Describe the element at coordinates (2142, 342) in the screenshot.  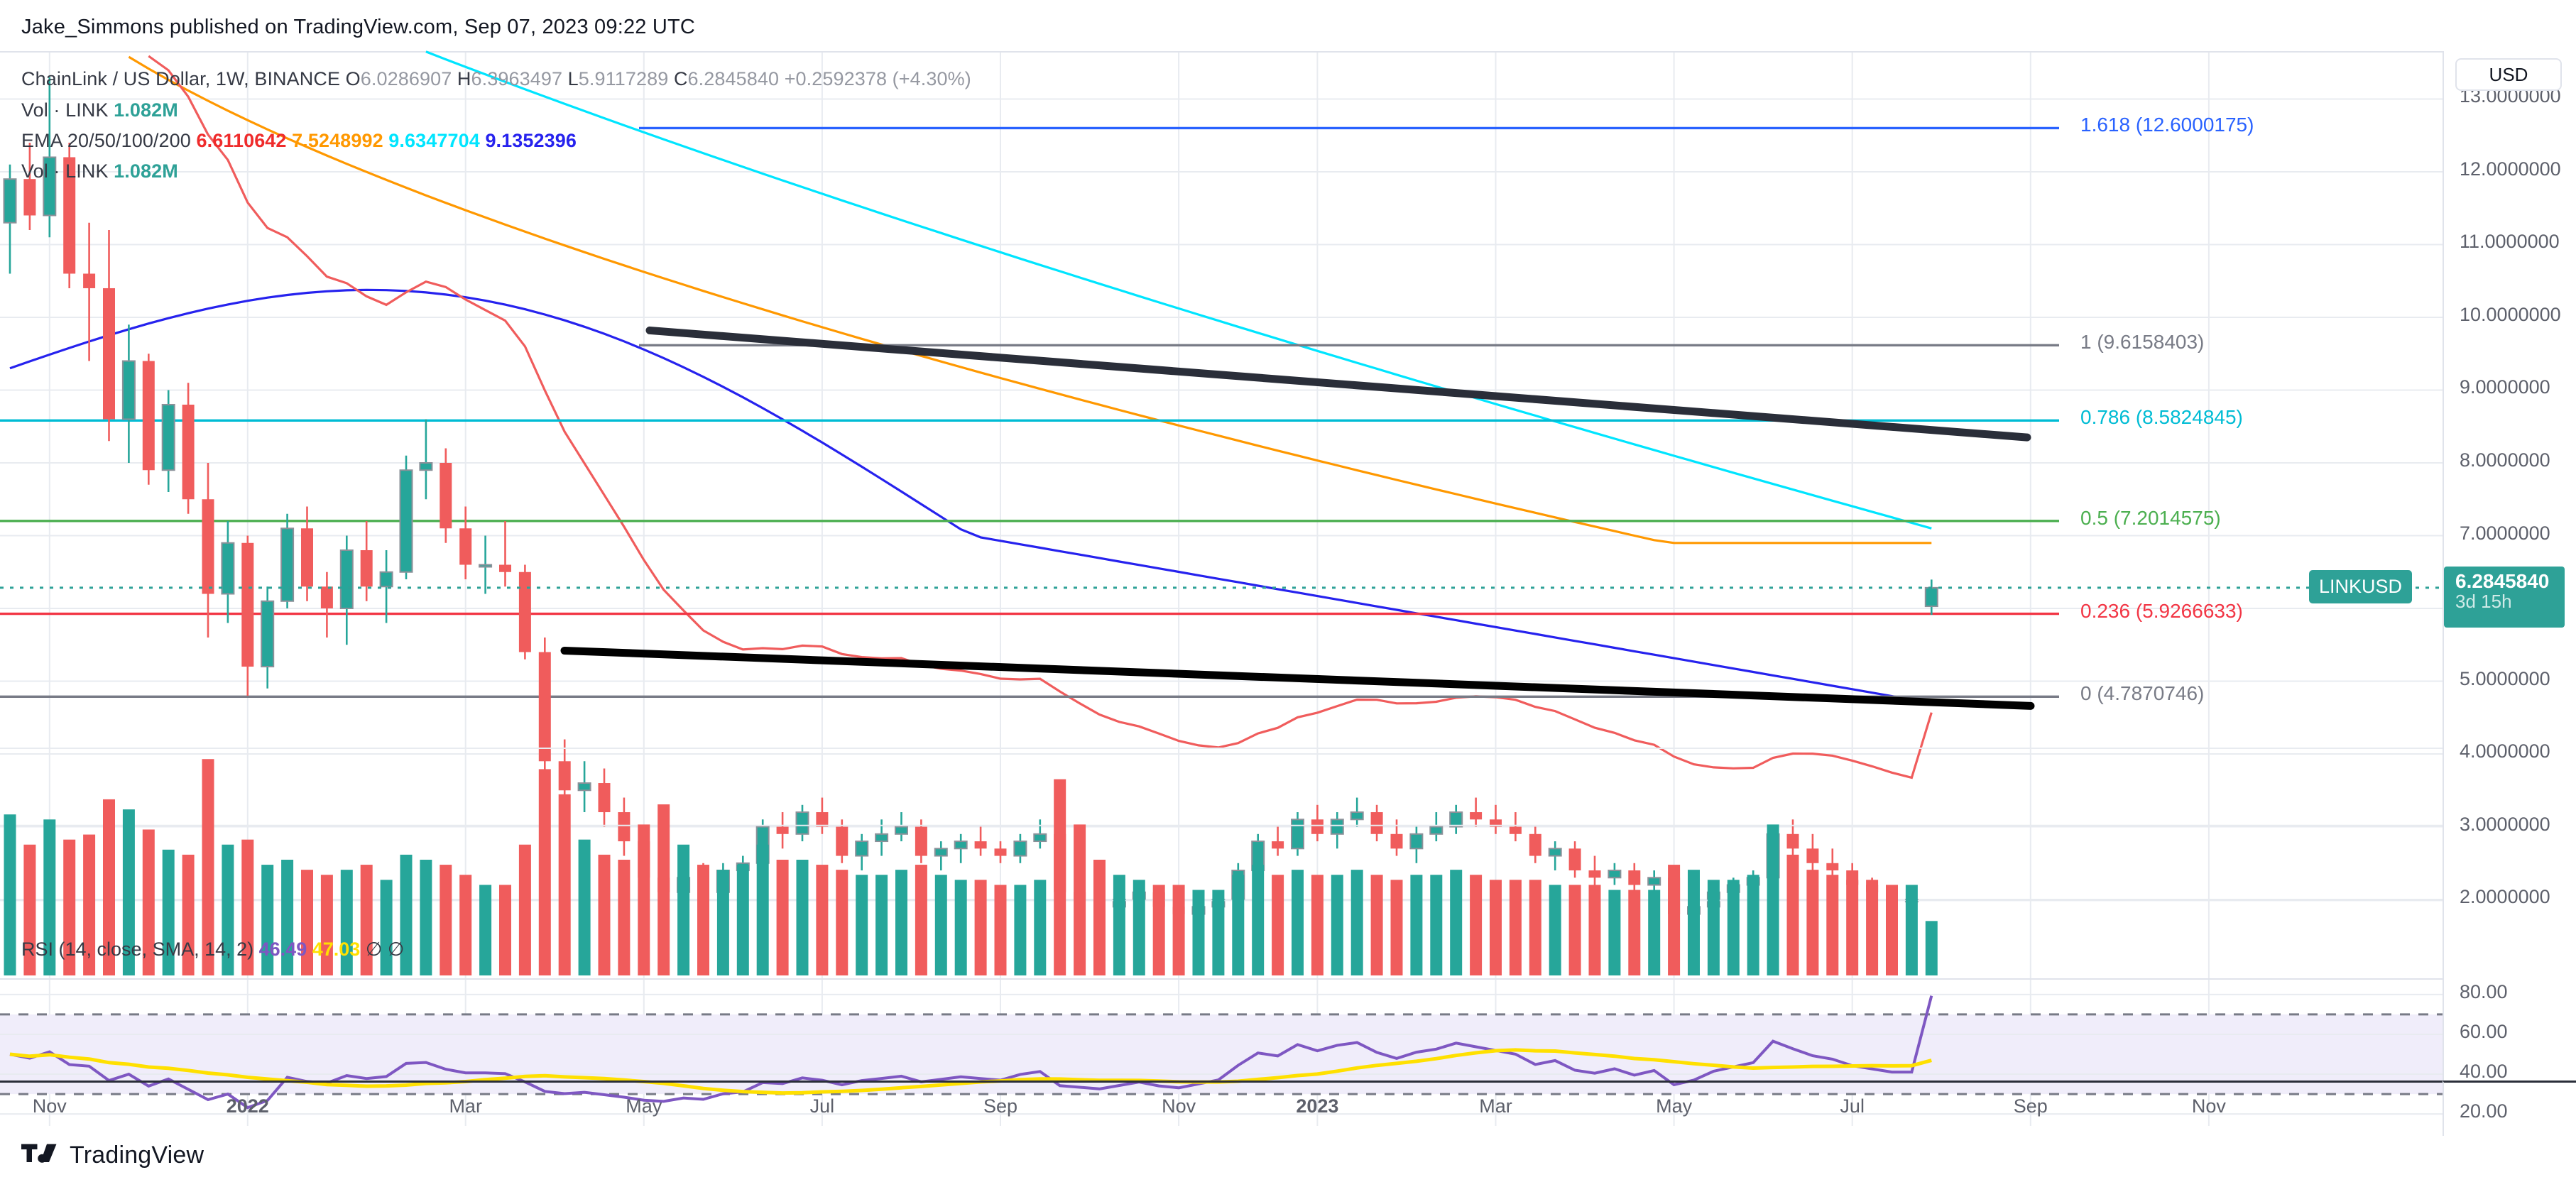
I see `fib-label-1: 1 (9.6158403)` at that location.